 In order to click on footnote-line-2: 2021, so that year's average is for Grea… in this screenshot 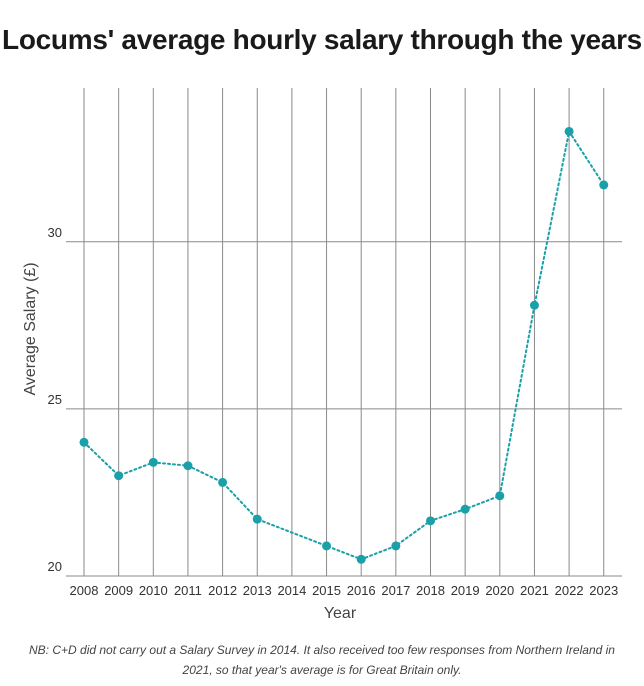, I will do `click(322, 670)`.